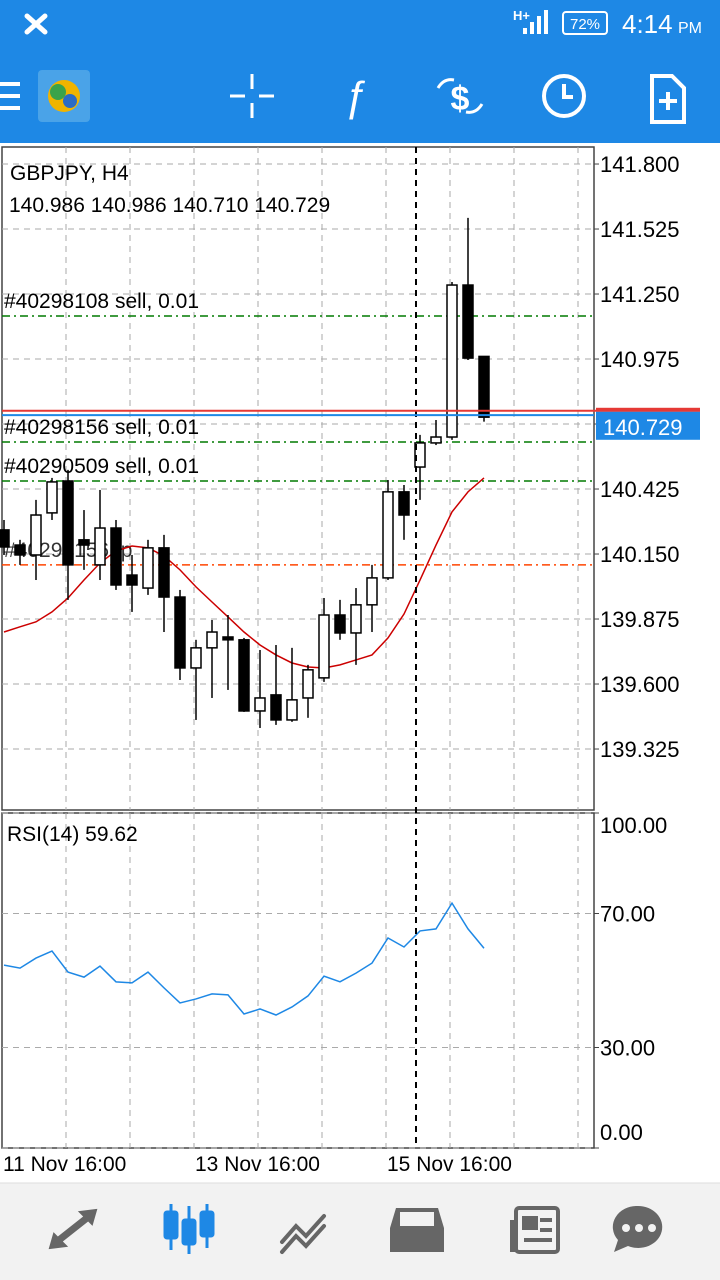 Image resolution: width=720 pixels, height=1280 pixels. I want to click on rsi-title: RSI(14) 59.62, so click(72, 834).